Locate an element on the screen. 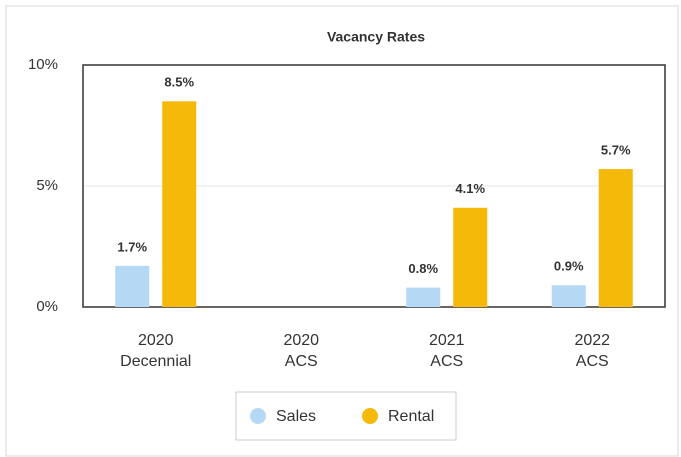 This screenshot has height=457, width=681. y-tick-label: 0% is located at coordinates (47, 306).